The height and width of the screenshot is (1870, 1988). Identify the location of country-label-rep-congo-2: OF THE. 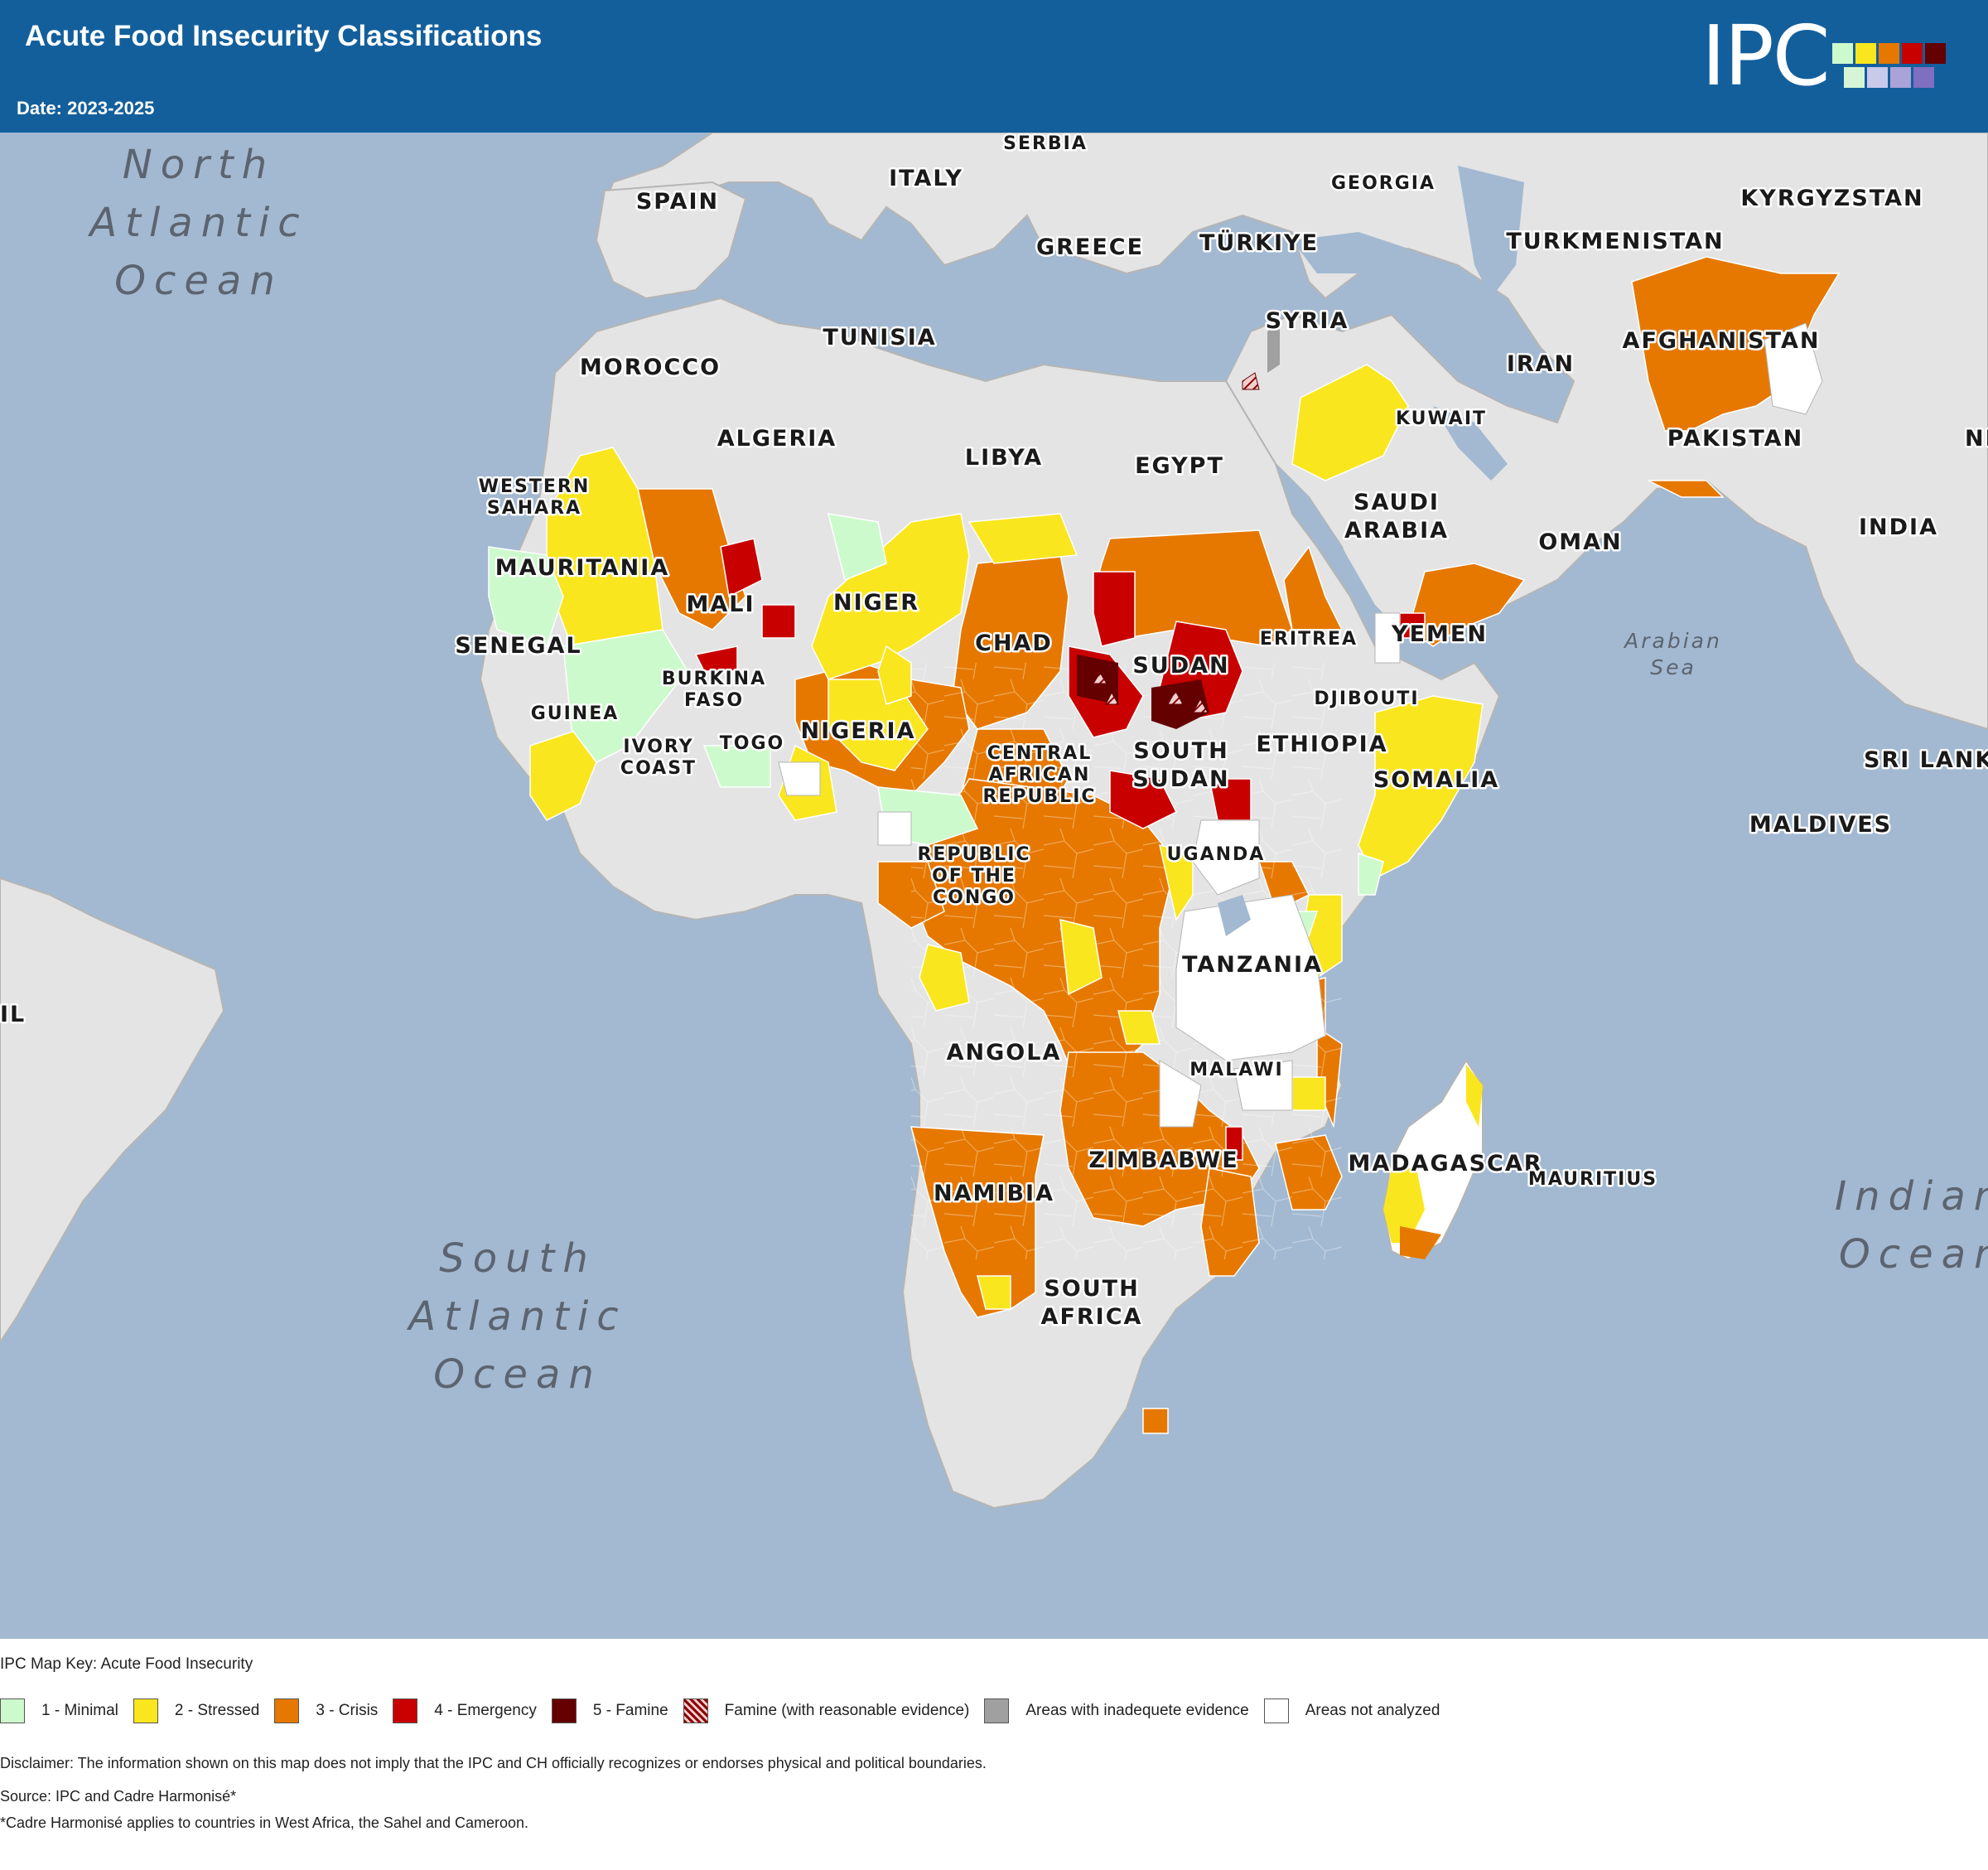
(974, 877).